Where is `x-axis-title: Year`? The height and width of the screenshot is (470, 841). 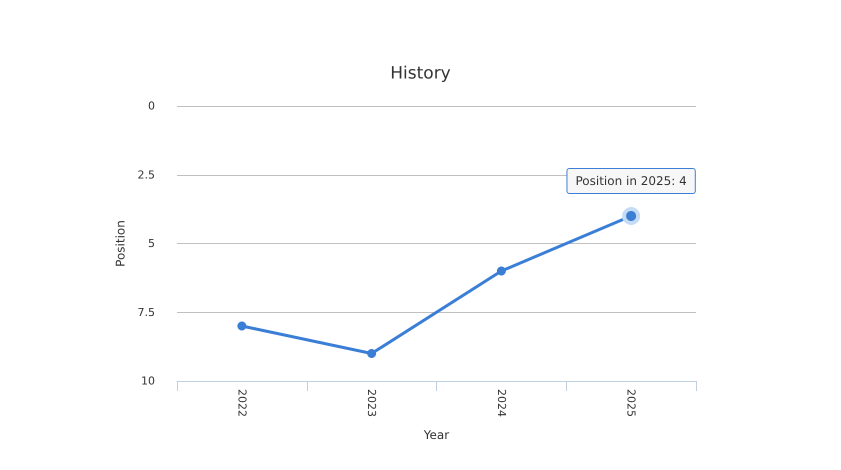 x-axis-title: Year is located at coordinates (436, 435).